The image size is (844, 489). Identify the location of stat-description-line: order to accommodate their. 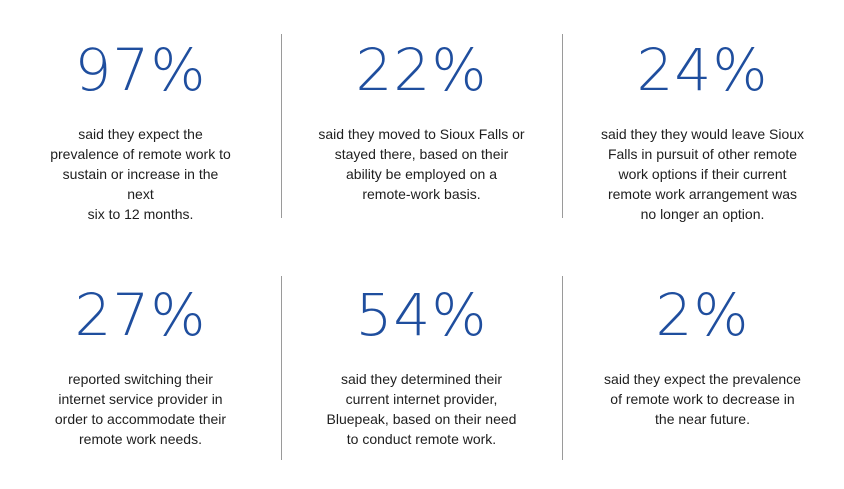
(140, 419).